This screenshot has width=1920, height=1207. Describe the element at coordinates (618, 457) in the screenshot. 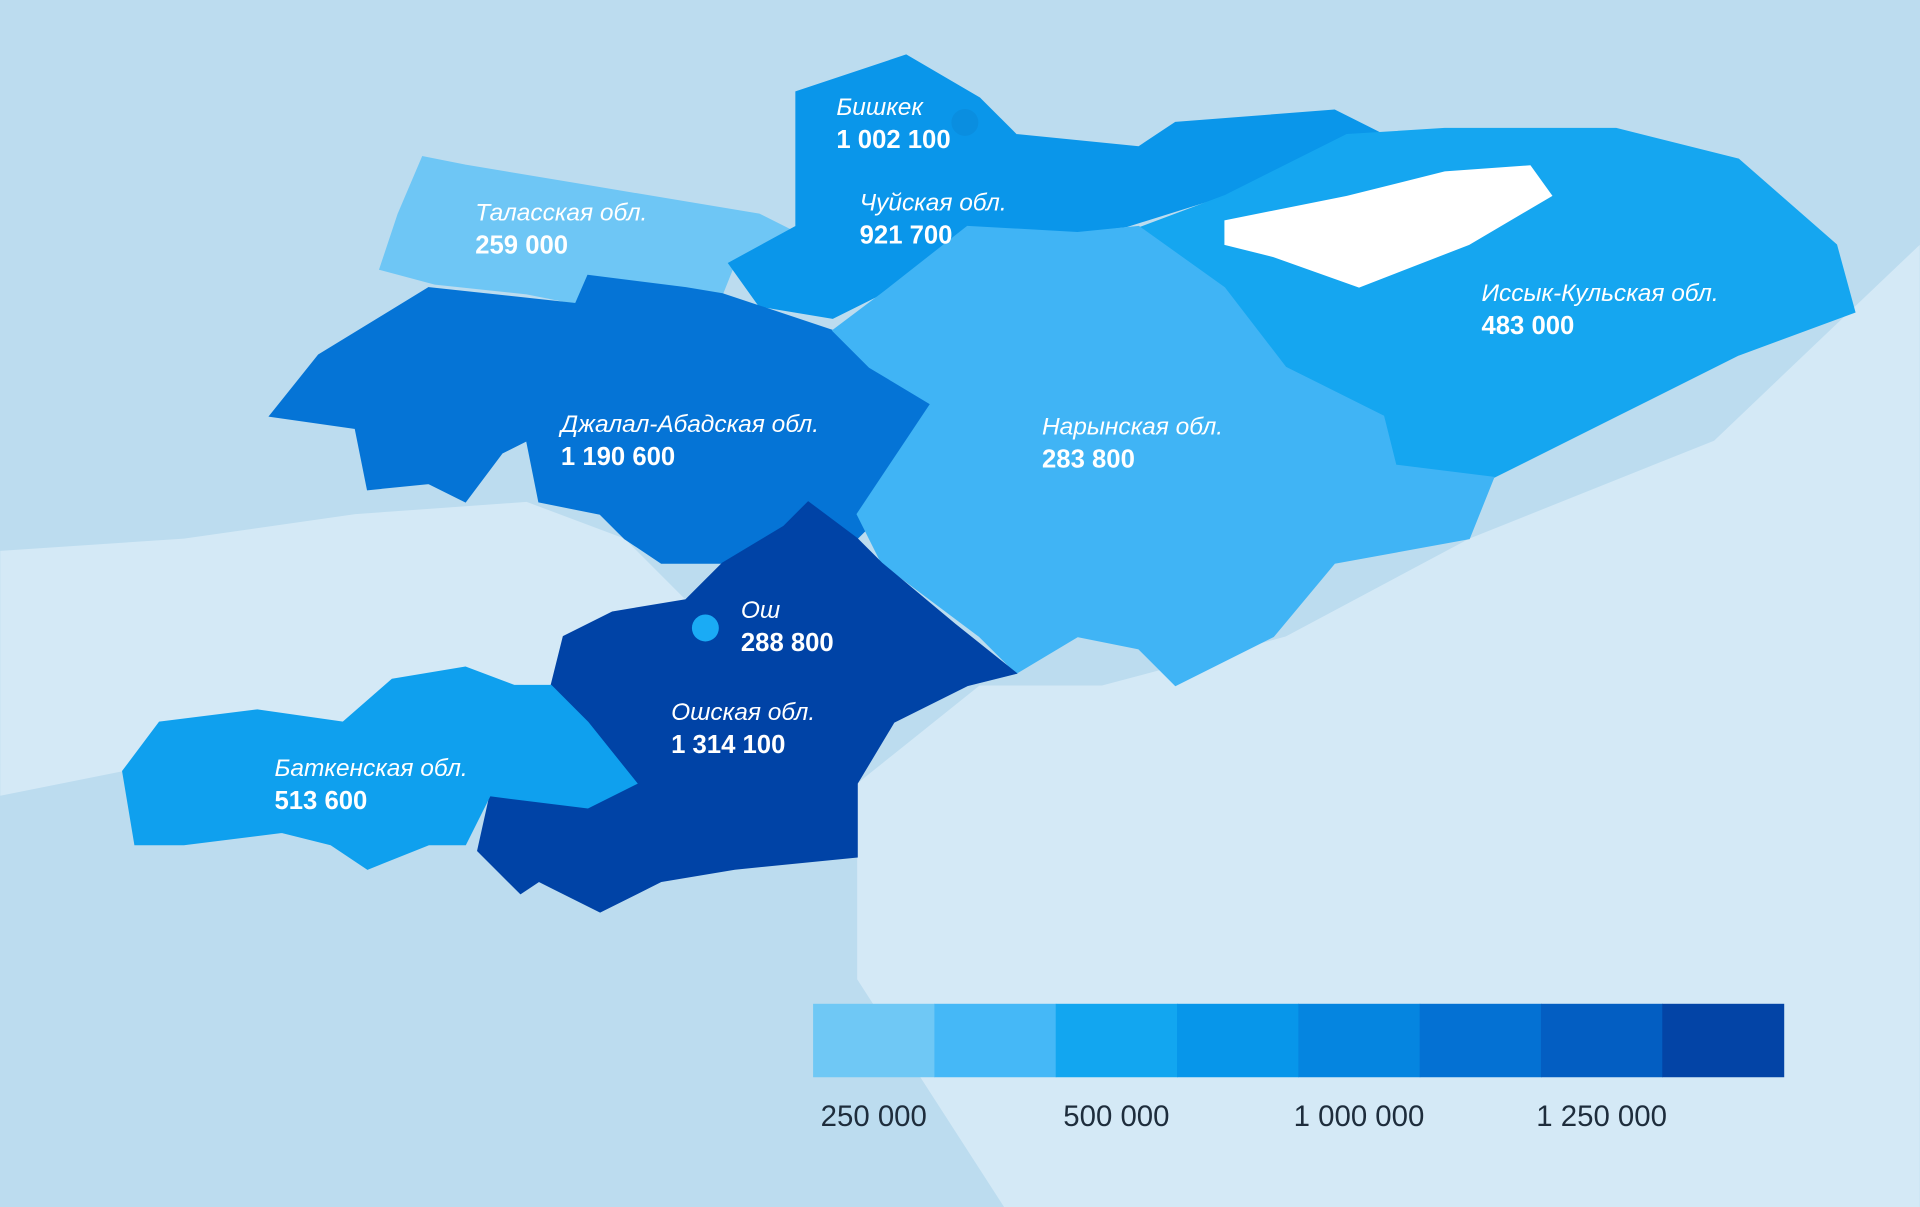

I see `region-value: 1 190 600` at that location.